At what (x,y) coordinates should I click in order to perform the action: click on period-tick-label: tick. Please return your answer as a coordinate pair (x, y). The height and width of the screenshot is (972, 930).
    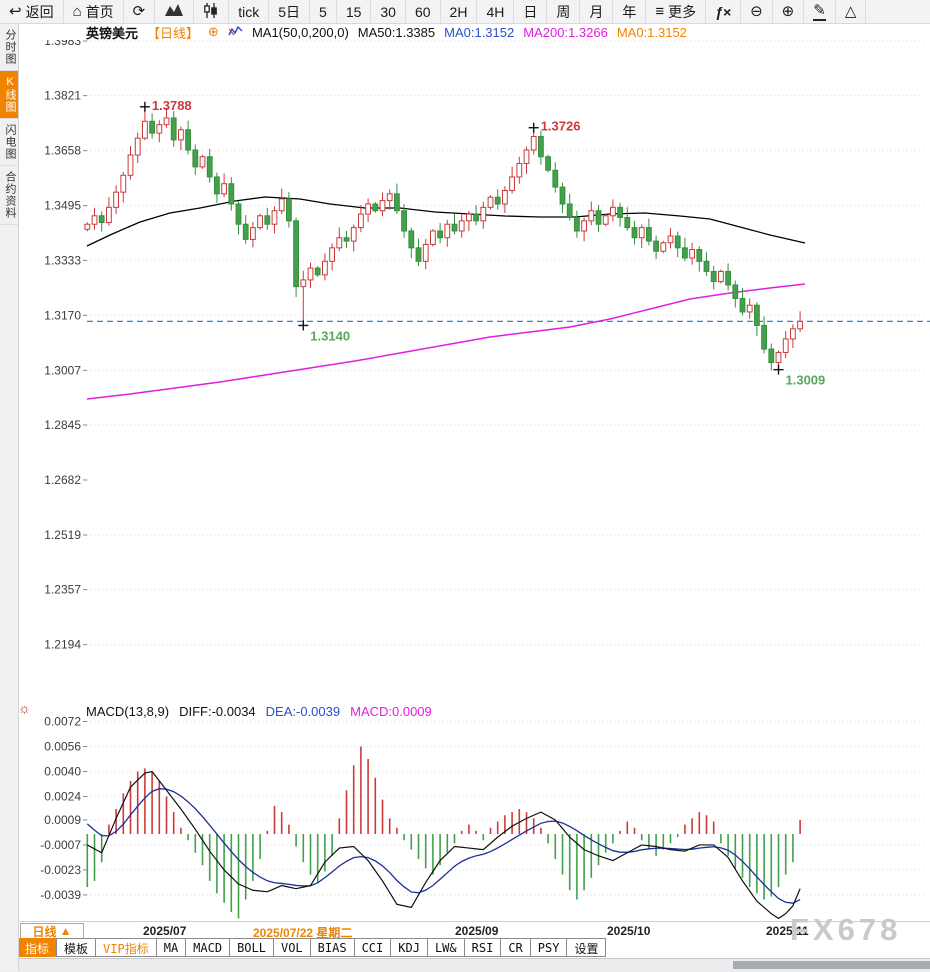
    Looking at the image, I should click on (249, 11).